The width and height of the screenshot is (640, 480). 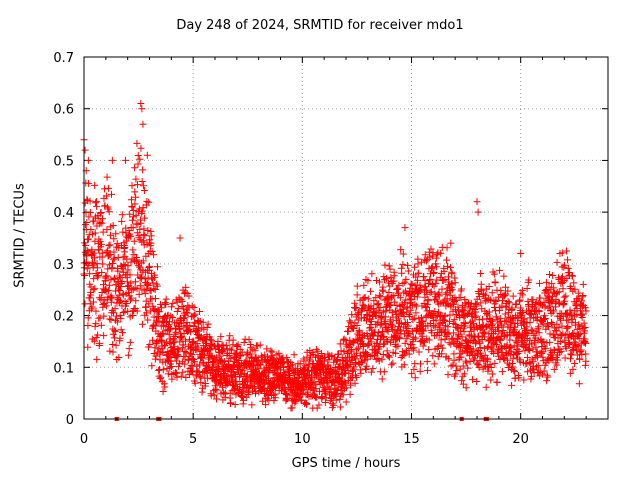 I want to click on x-tick-label: 15, so click(x=411, y=439).